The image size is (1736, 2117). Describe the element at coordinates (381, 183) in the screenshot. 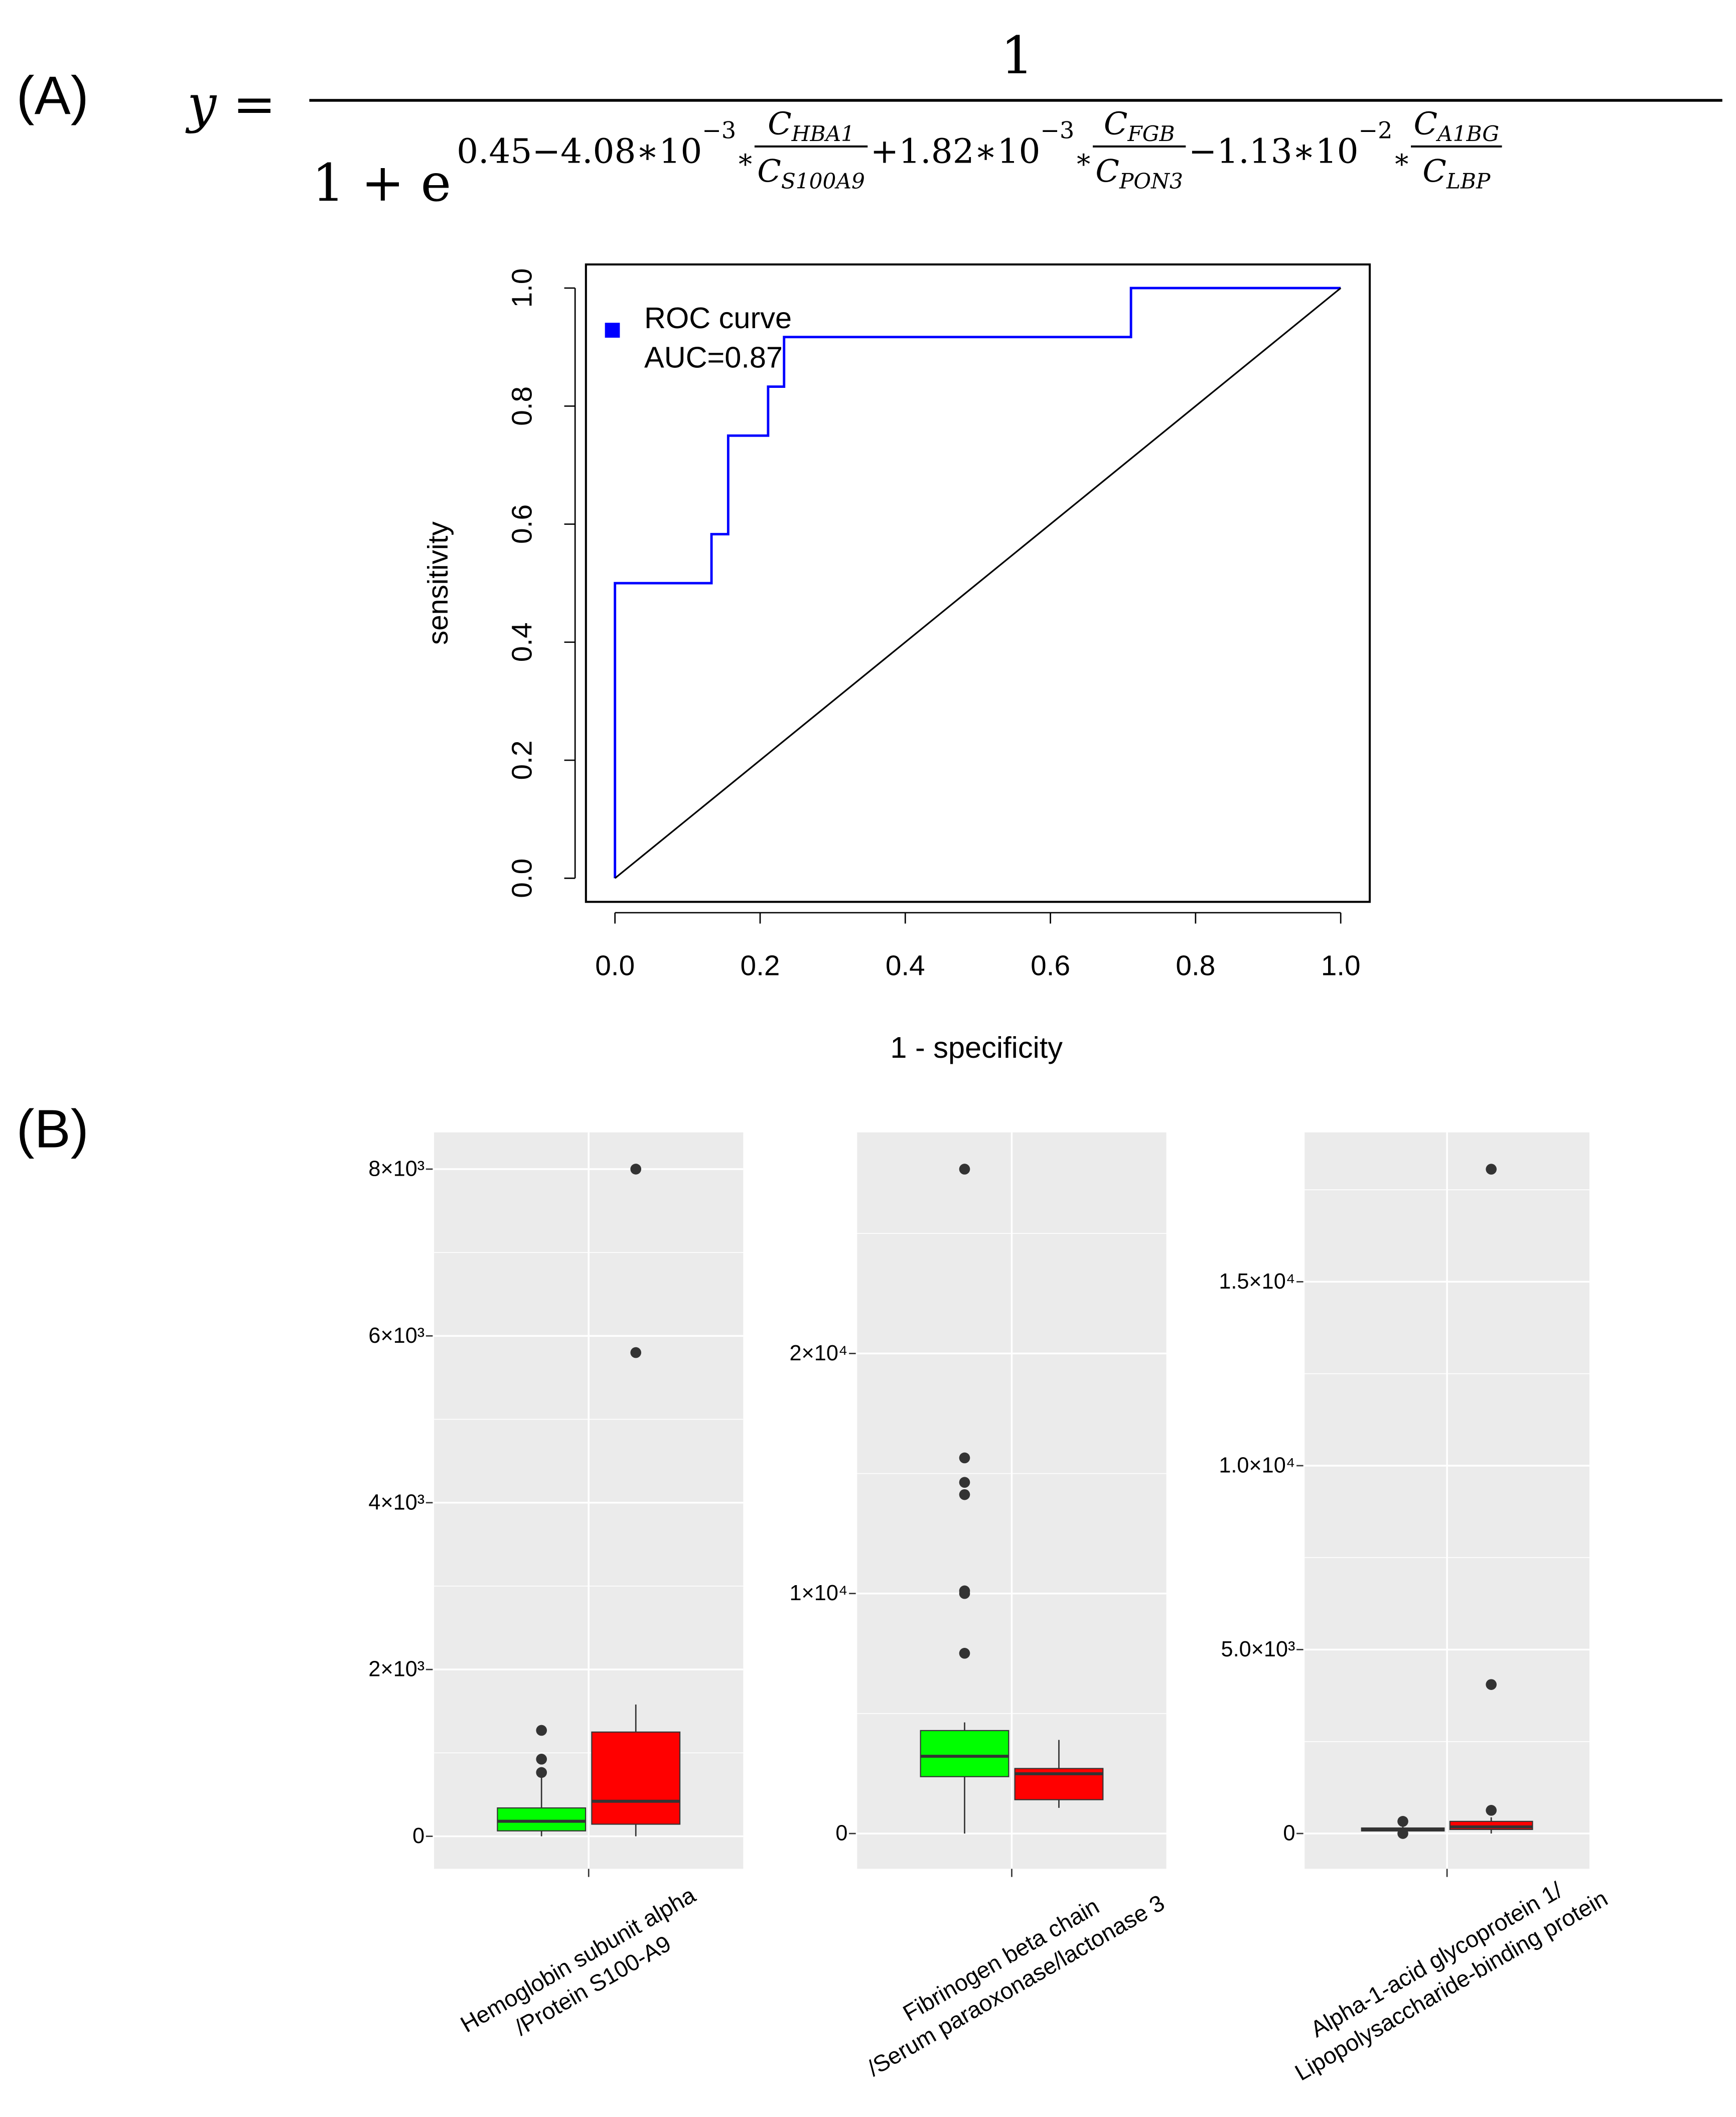

I see `formula-denominator: 1 + e` at that location.